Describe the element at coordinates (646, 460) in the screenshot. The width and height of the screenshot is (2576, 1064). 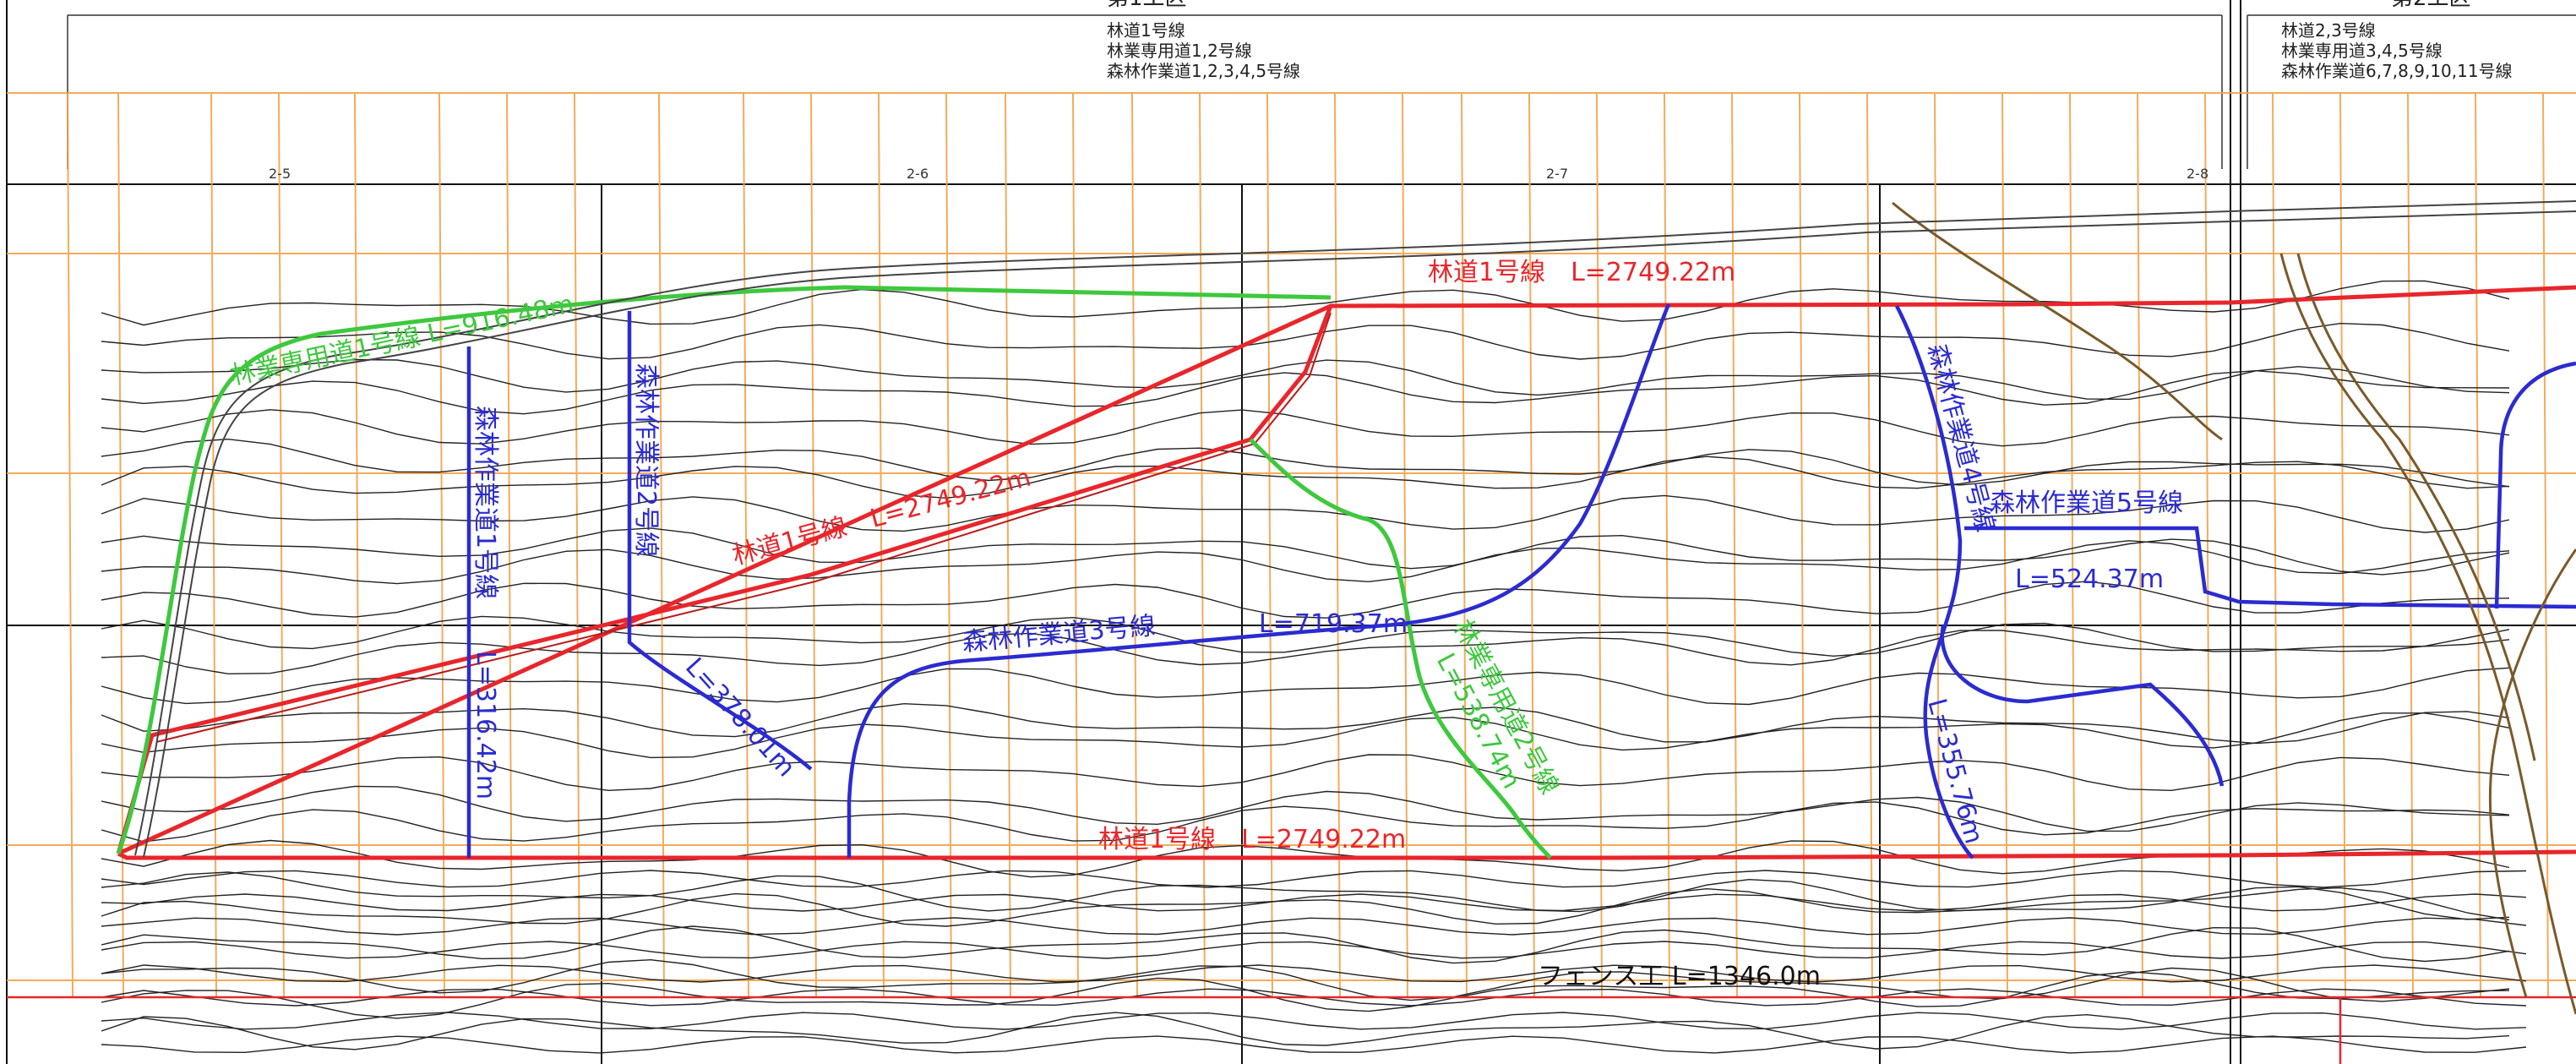
I see `shinrin2-label: 森林作業道2号線` at that location.